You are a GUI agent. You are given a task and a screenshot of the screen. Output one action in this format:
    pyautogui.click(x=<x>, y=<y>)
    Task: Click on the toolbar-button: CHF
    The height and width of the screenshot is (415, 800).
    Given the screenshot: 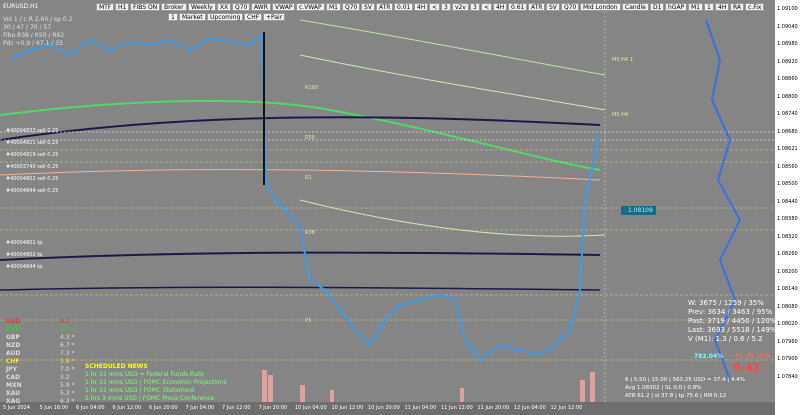 What is the action you would take?
    pyautogui.click(x=253, y=17)
    